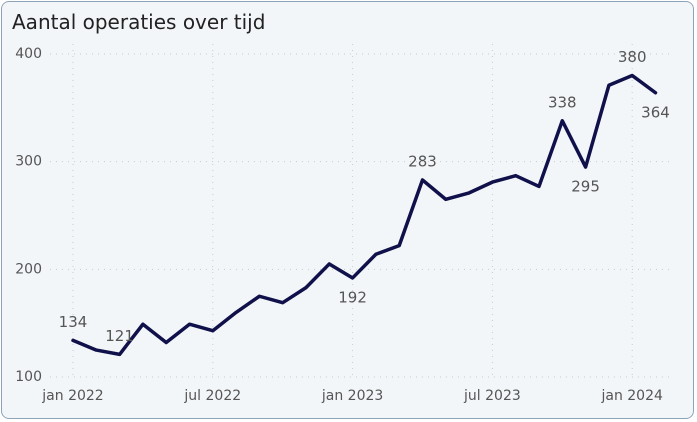 The height and width of the screenshot is (422, 697). What do you see at coordinates (655, 112) in the screenshot?
I see `data-label: 364` at bounding box center [655, 112].